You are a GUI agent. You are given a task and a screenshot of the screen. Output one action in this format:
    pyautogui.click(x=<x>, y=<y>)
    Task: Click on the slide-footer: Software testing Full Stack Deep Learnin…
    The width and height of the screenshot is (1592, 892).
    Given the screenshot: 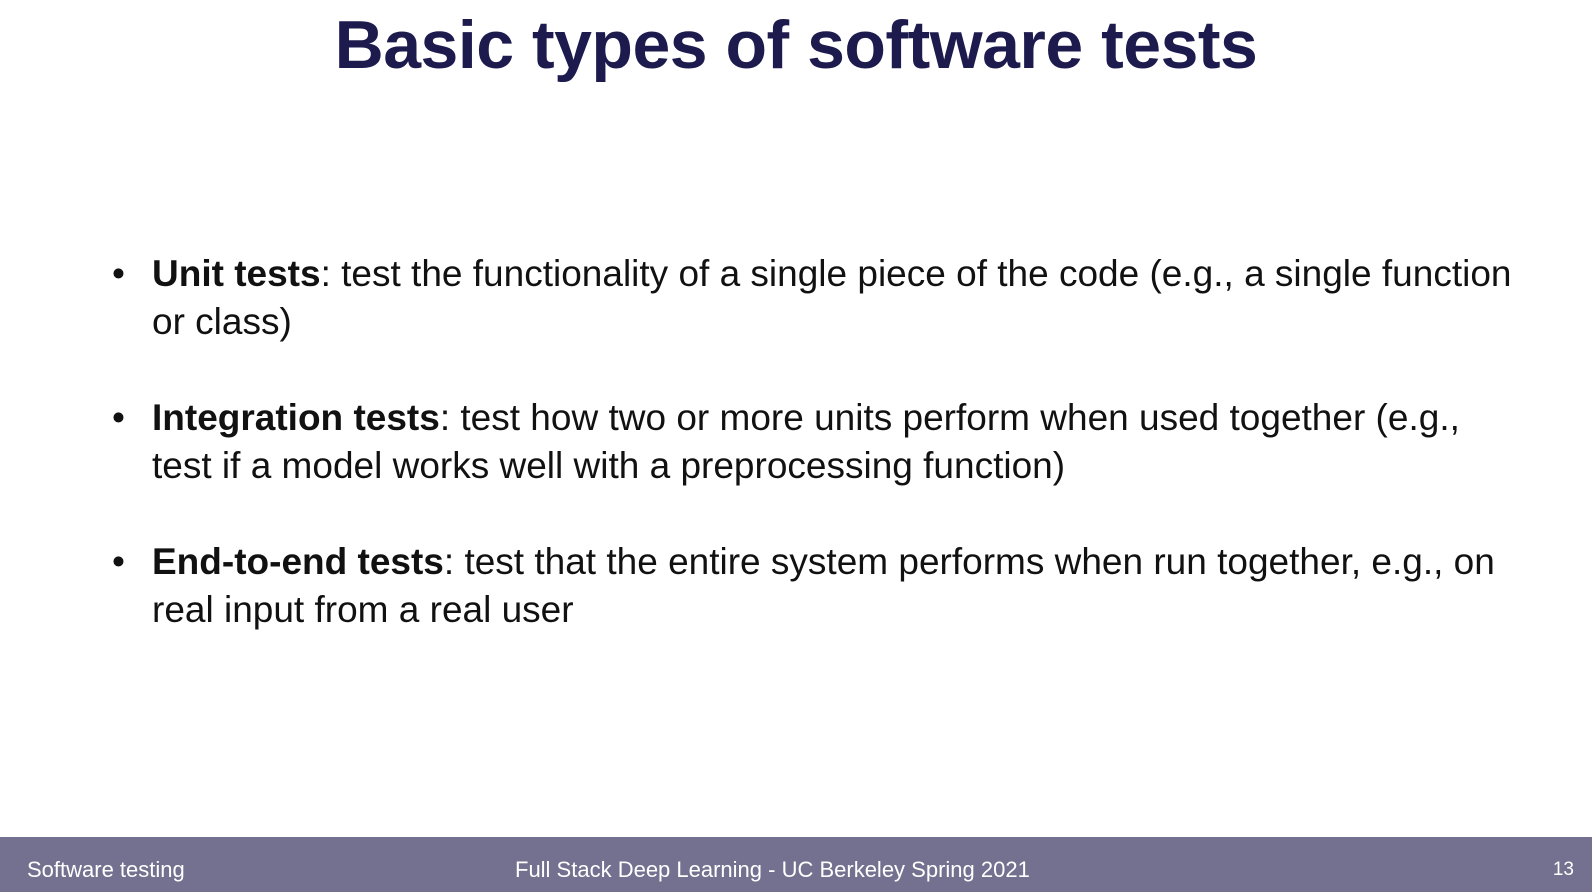 What is the action you would take?
    pyautogui.click(x=796, y=864)
    